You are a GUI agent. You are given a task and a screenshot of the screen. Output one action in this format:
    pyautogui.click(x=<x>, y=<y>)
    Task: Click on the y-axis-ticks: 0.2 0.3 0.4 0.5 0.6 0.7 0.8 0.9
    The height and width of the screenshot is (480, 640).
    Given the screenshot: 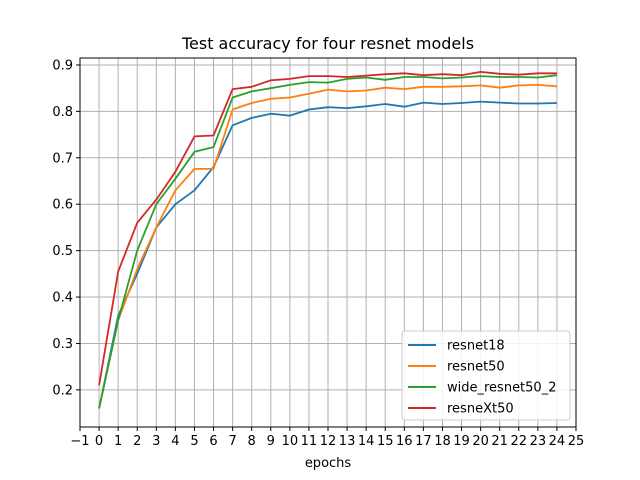 What is the action you would take?
    pyautogui.click(x=66, y=228)
    